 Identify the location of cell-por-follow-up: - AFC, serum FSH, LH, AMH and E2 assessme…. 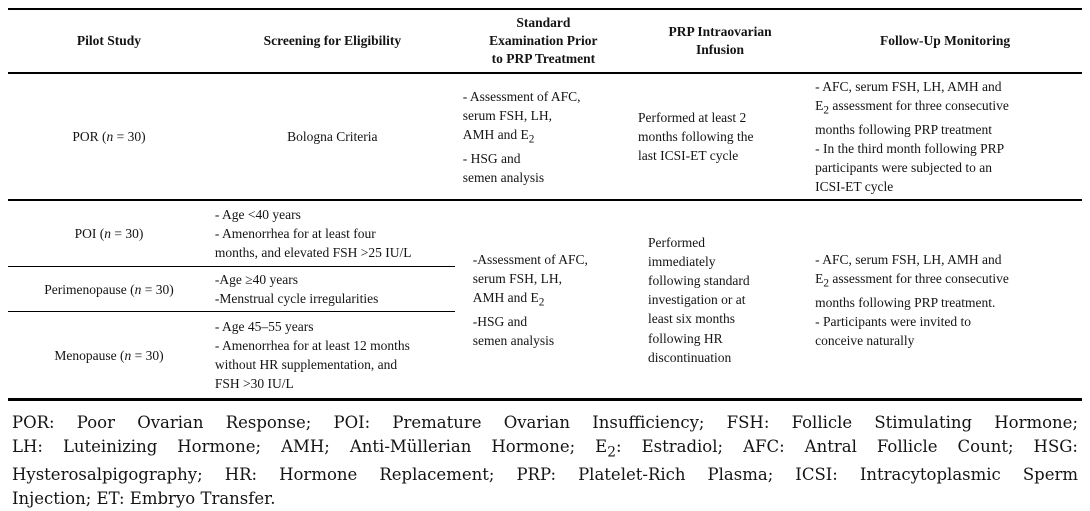
(945, 137).